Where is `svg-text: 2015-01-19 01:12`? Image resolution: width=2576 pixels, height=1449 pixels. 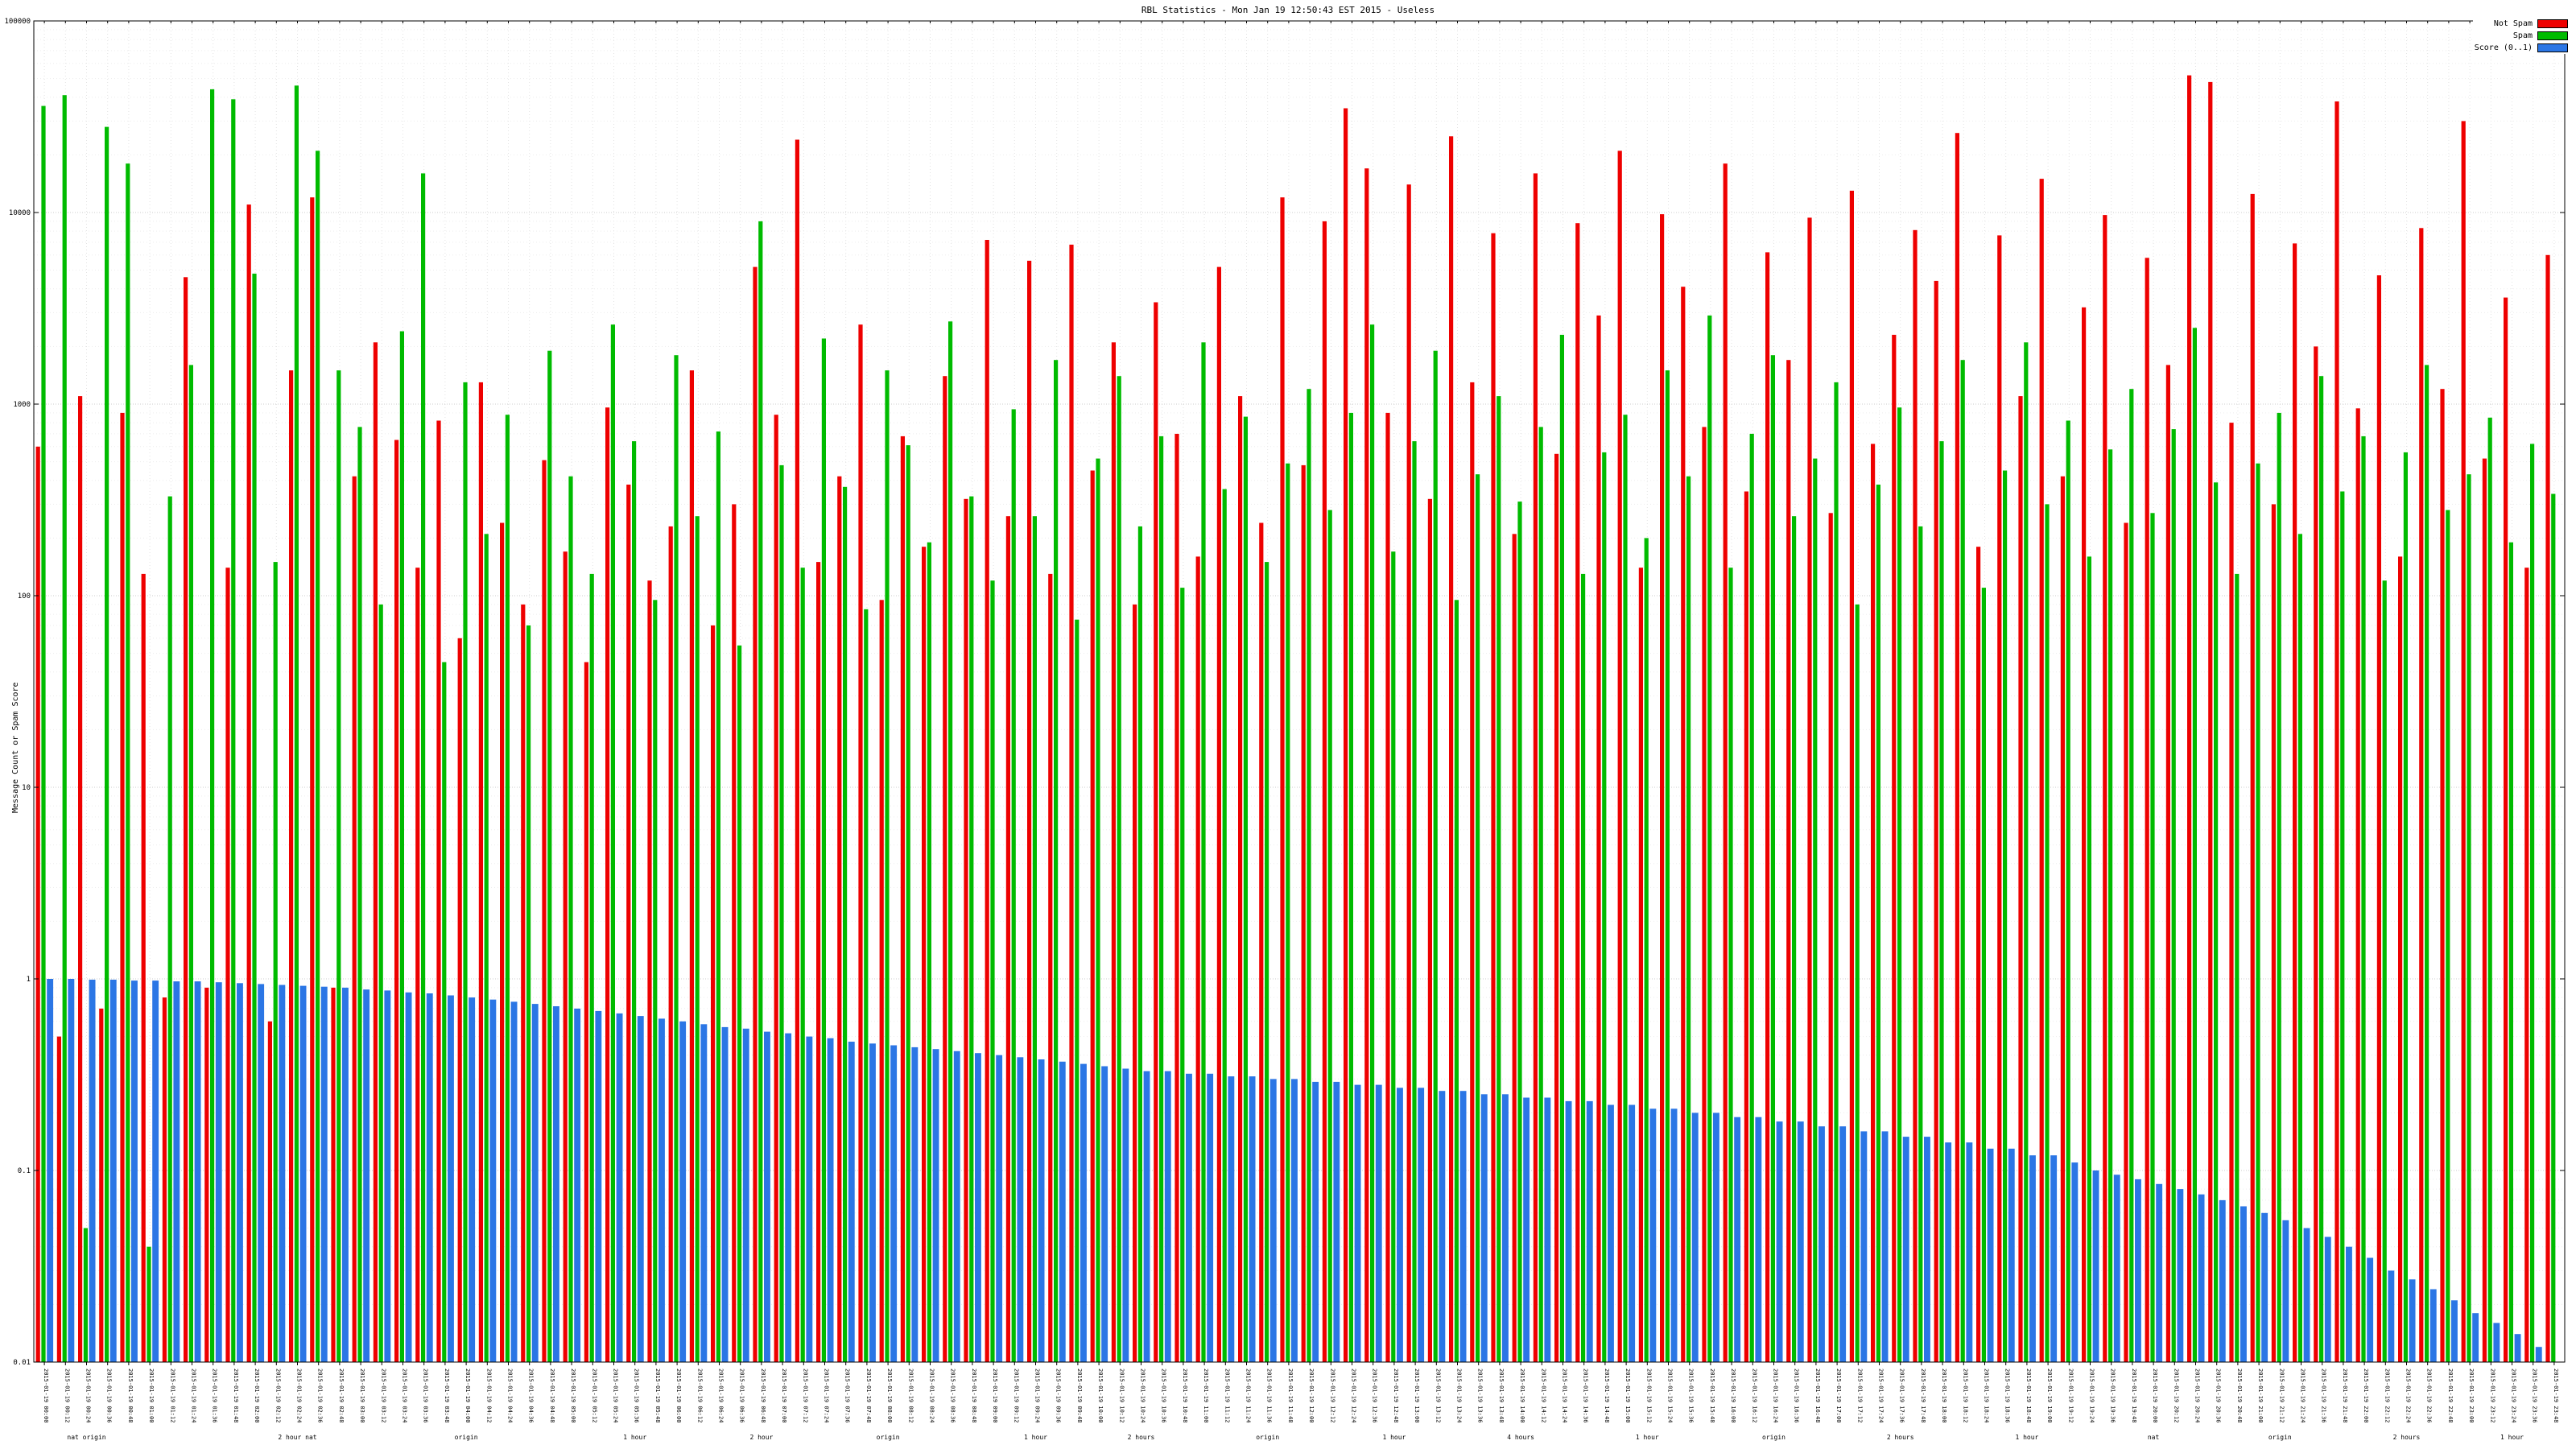 svg-text: 2015-01-19 01:12 is located at coordinates (172, 1395).